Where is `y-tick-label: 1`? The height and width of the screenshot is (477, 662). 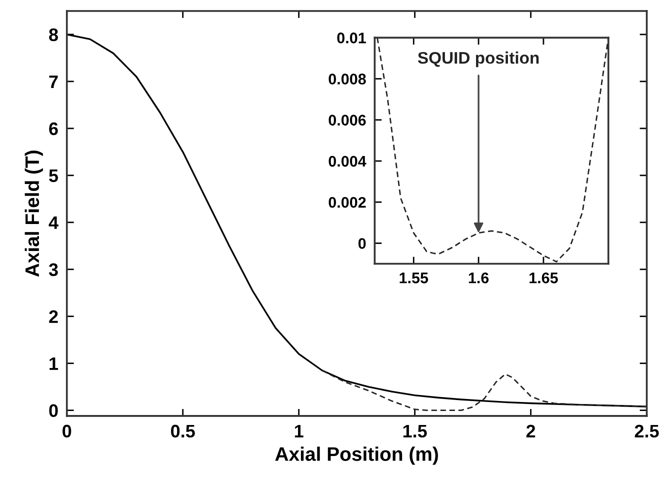
y-tick-label: 1 is located at coordinates (54, 363).